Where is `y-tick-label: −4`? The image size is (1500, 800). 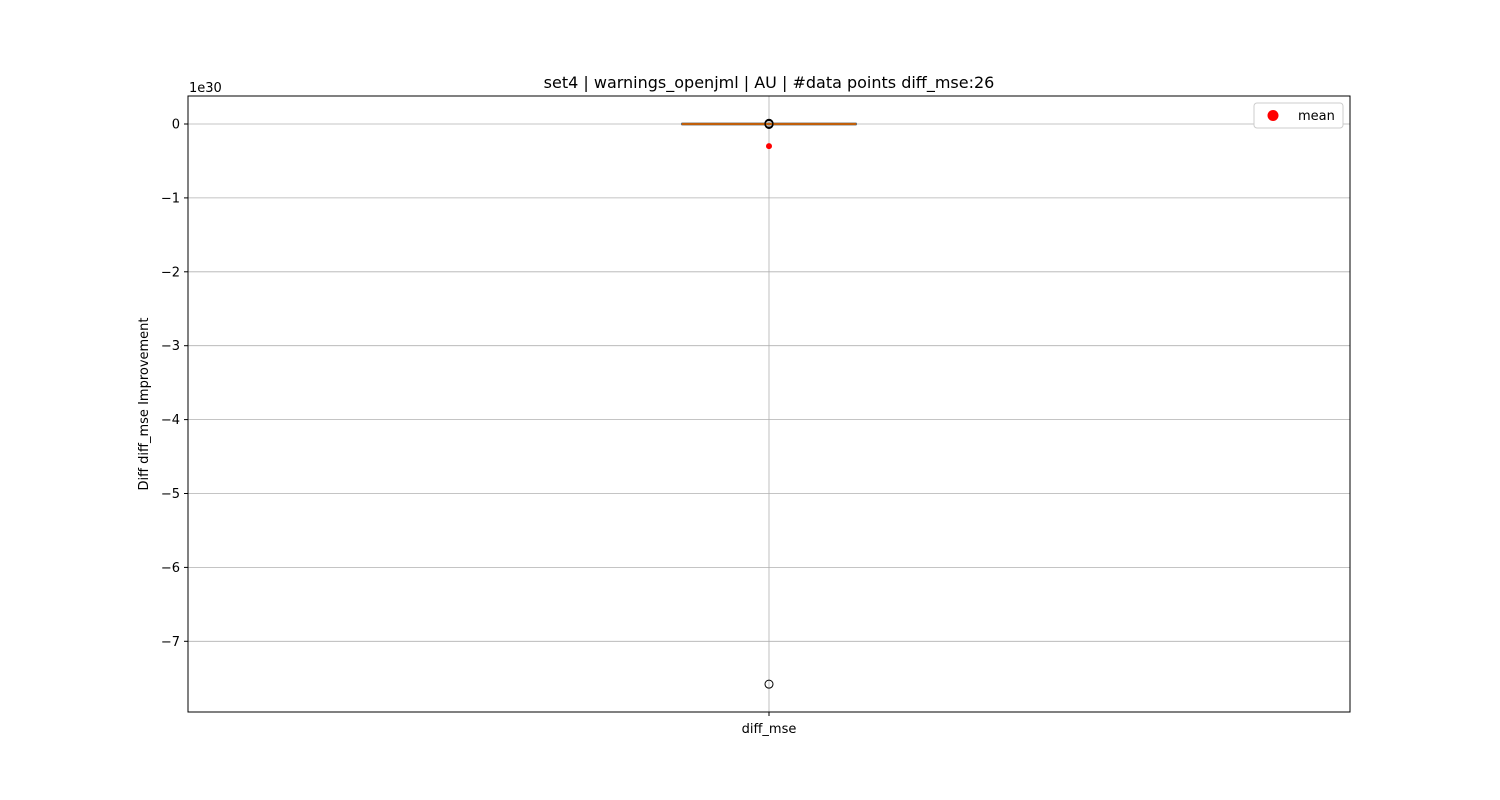
y-tick-label: −4 is located at coordinates (170, 420).